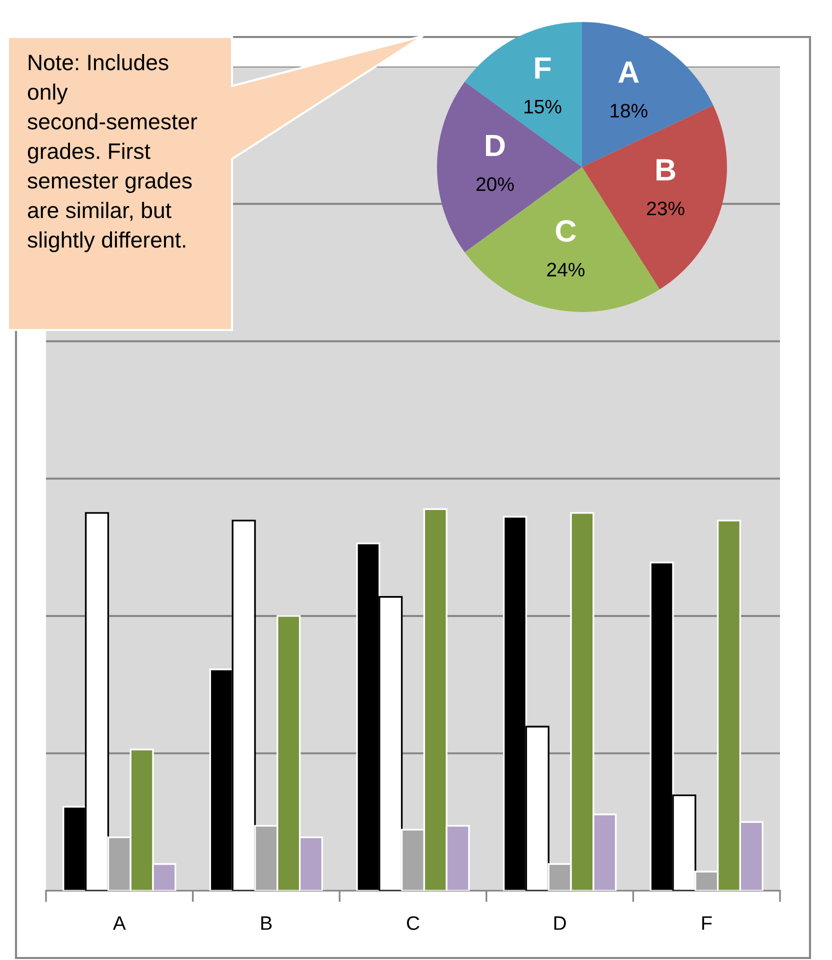  I want to click on slice-label: A, so click(628, 72).